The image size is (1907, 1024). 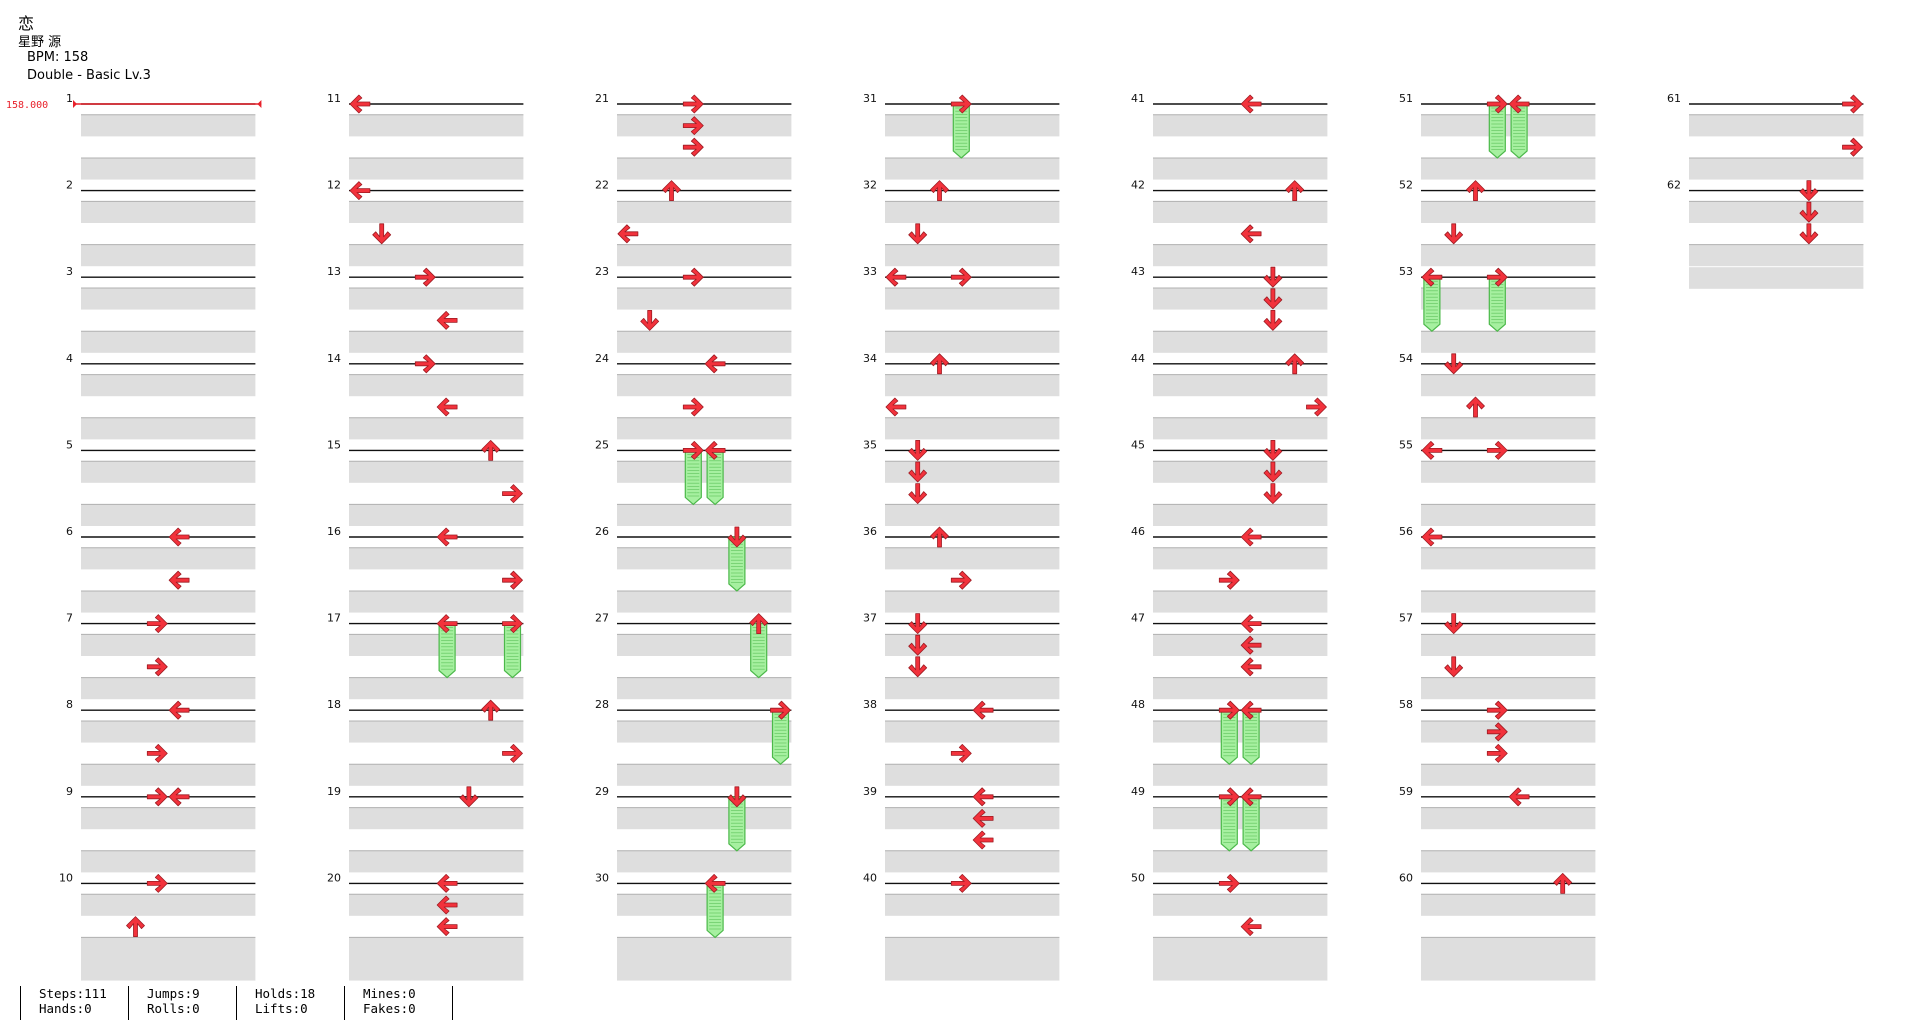 I want to click on measure-number: 43, so click(x=1138, y=271).